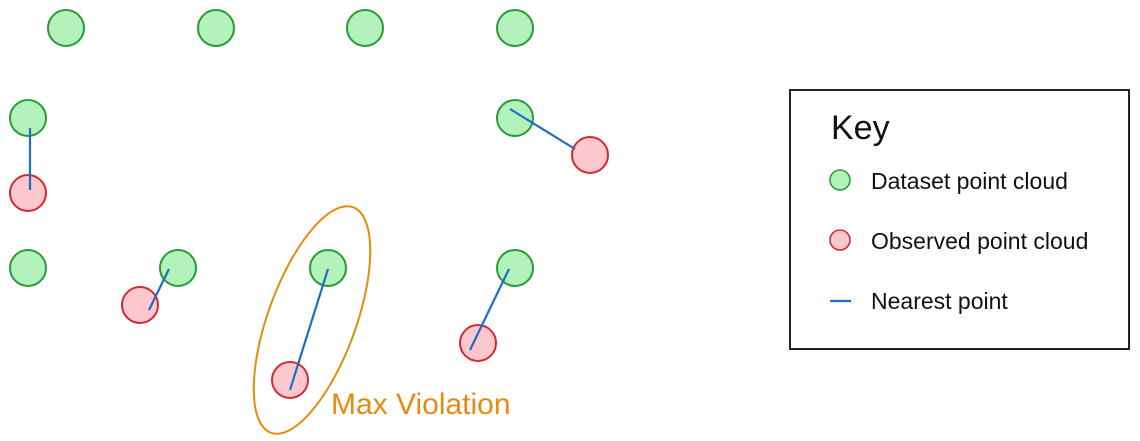 This screenshot has width=1140, height=441. I want to click on legend-dataset-marker, so click(840, 180).